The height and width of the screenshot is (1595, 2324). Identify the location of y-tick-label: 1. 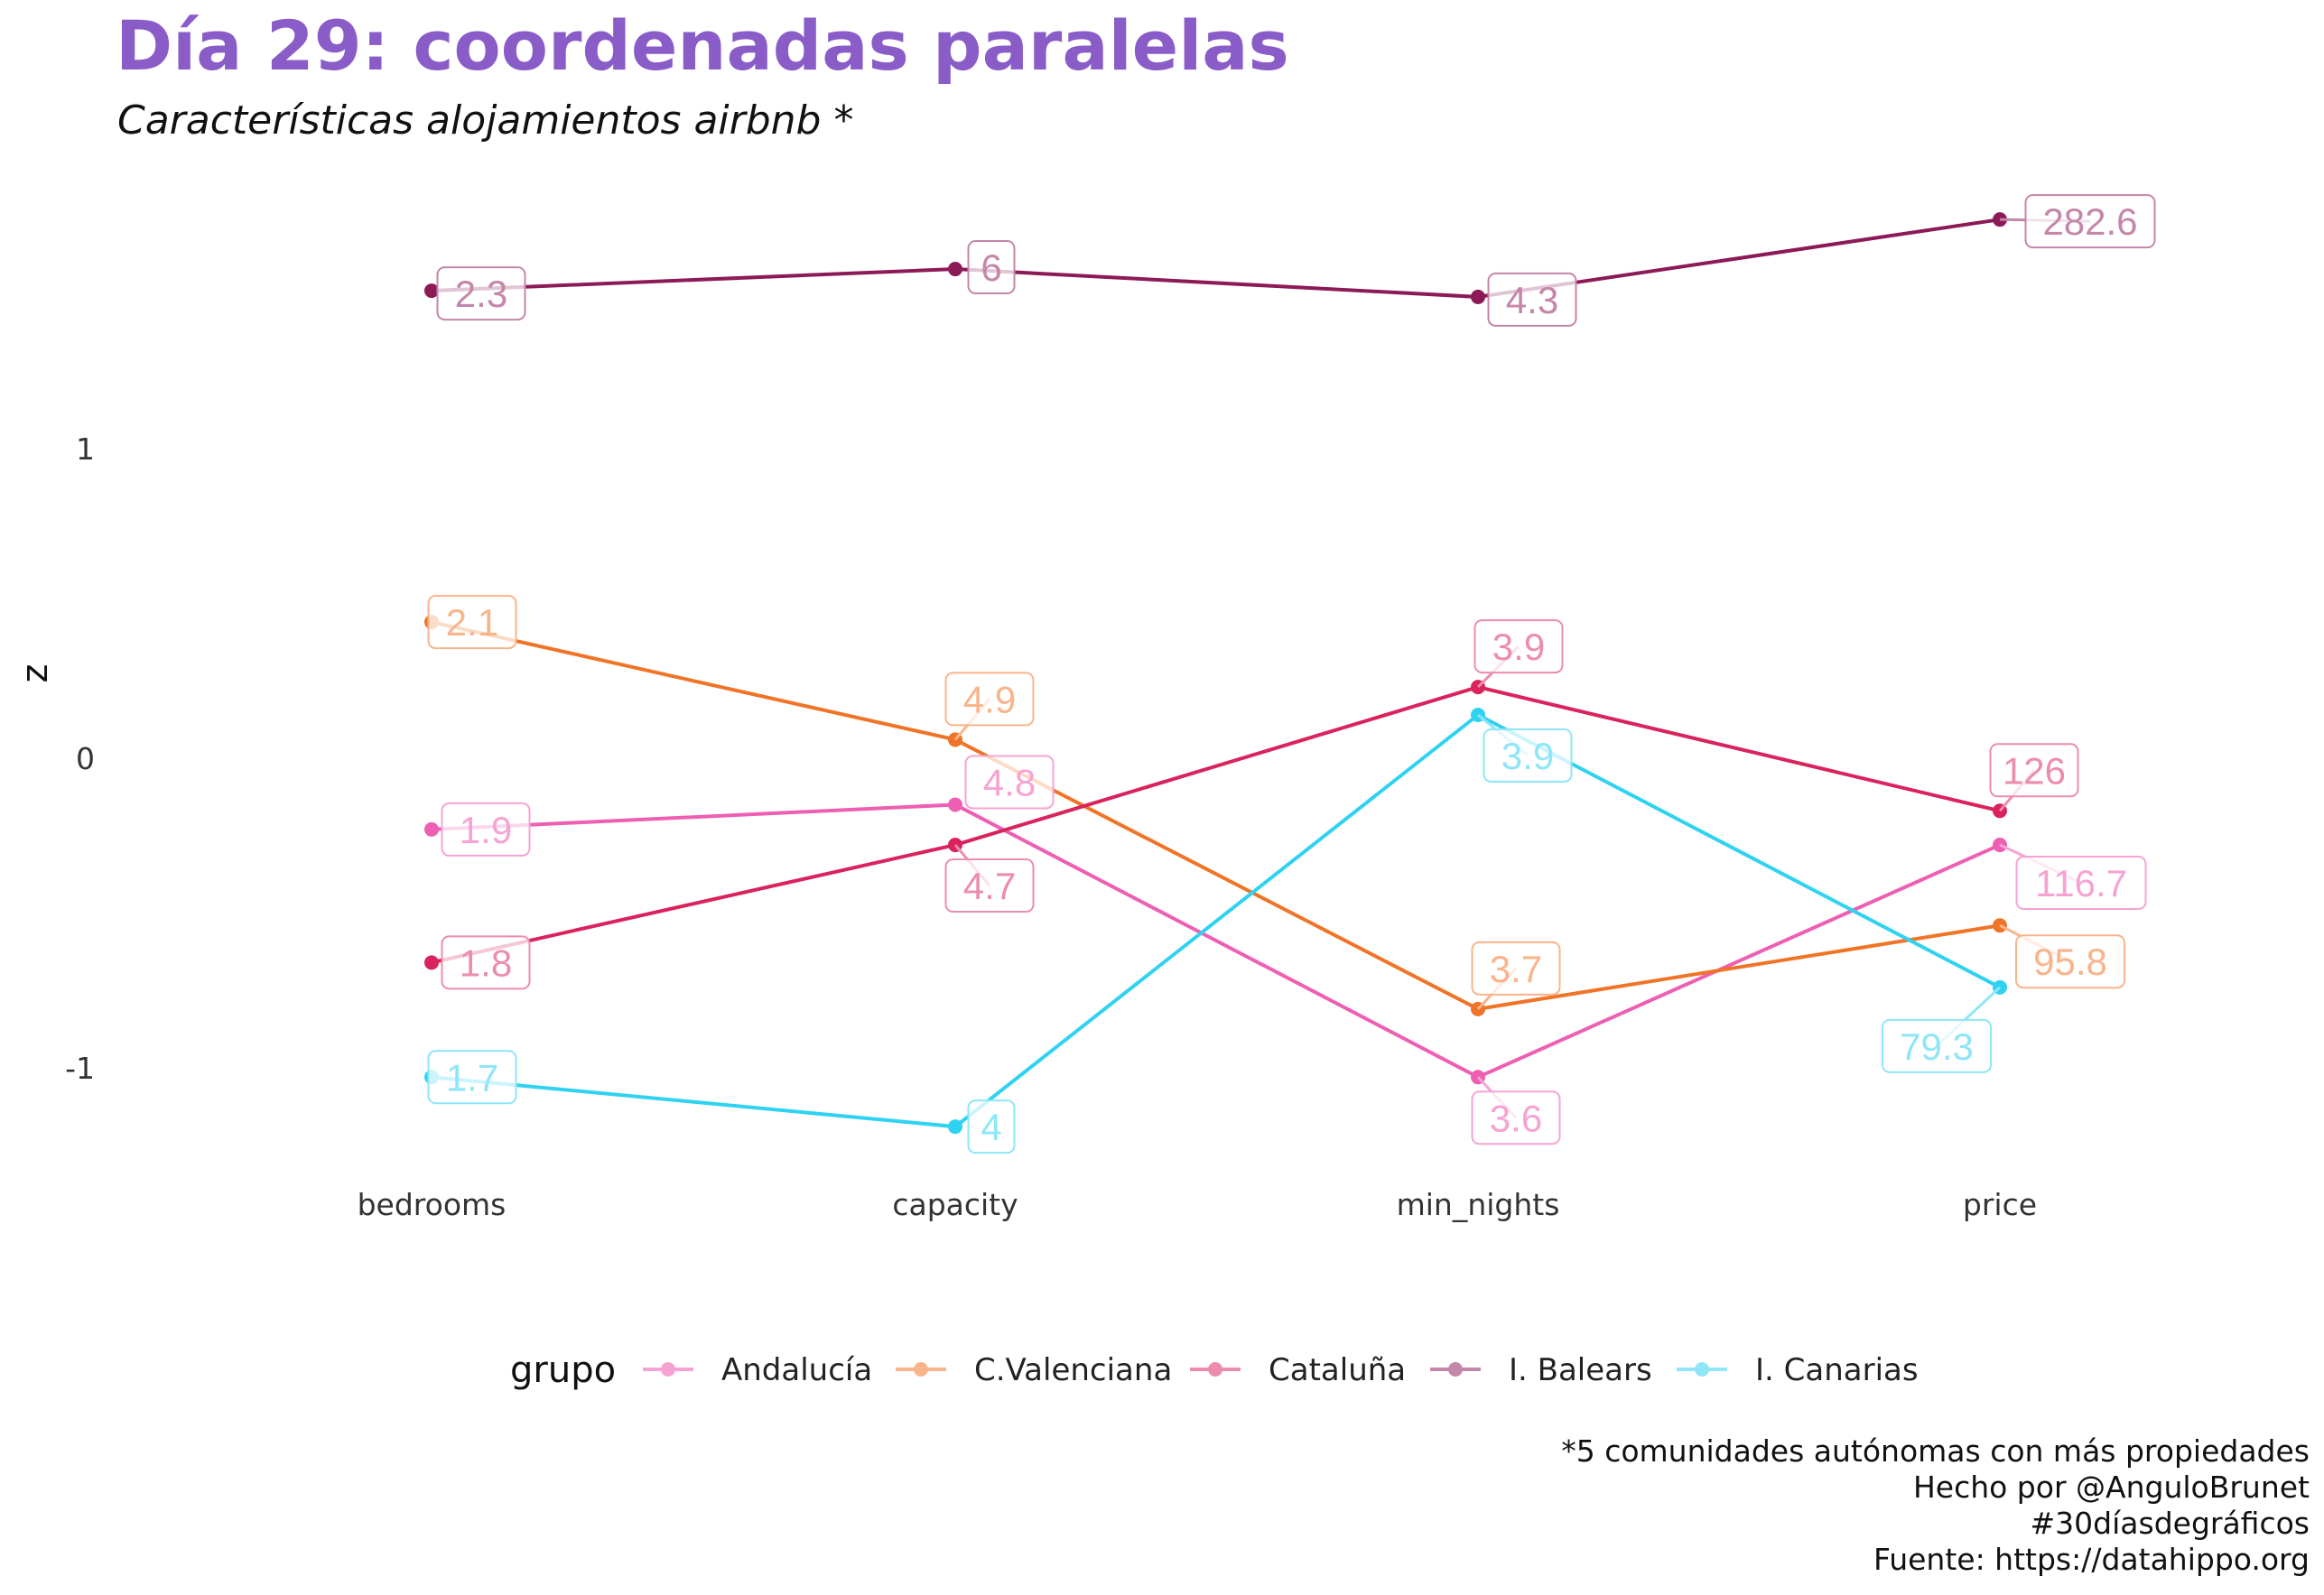
(85, 449).